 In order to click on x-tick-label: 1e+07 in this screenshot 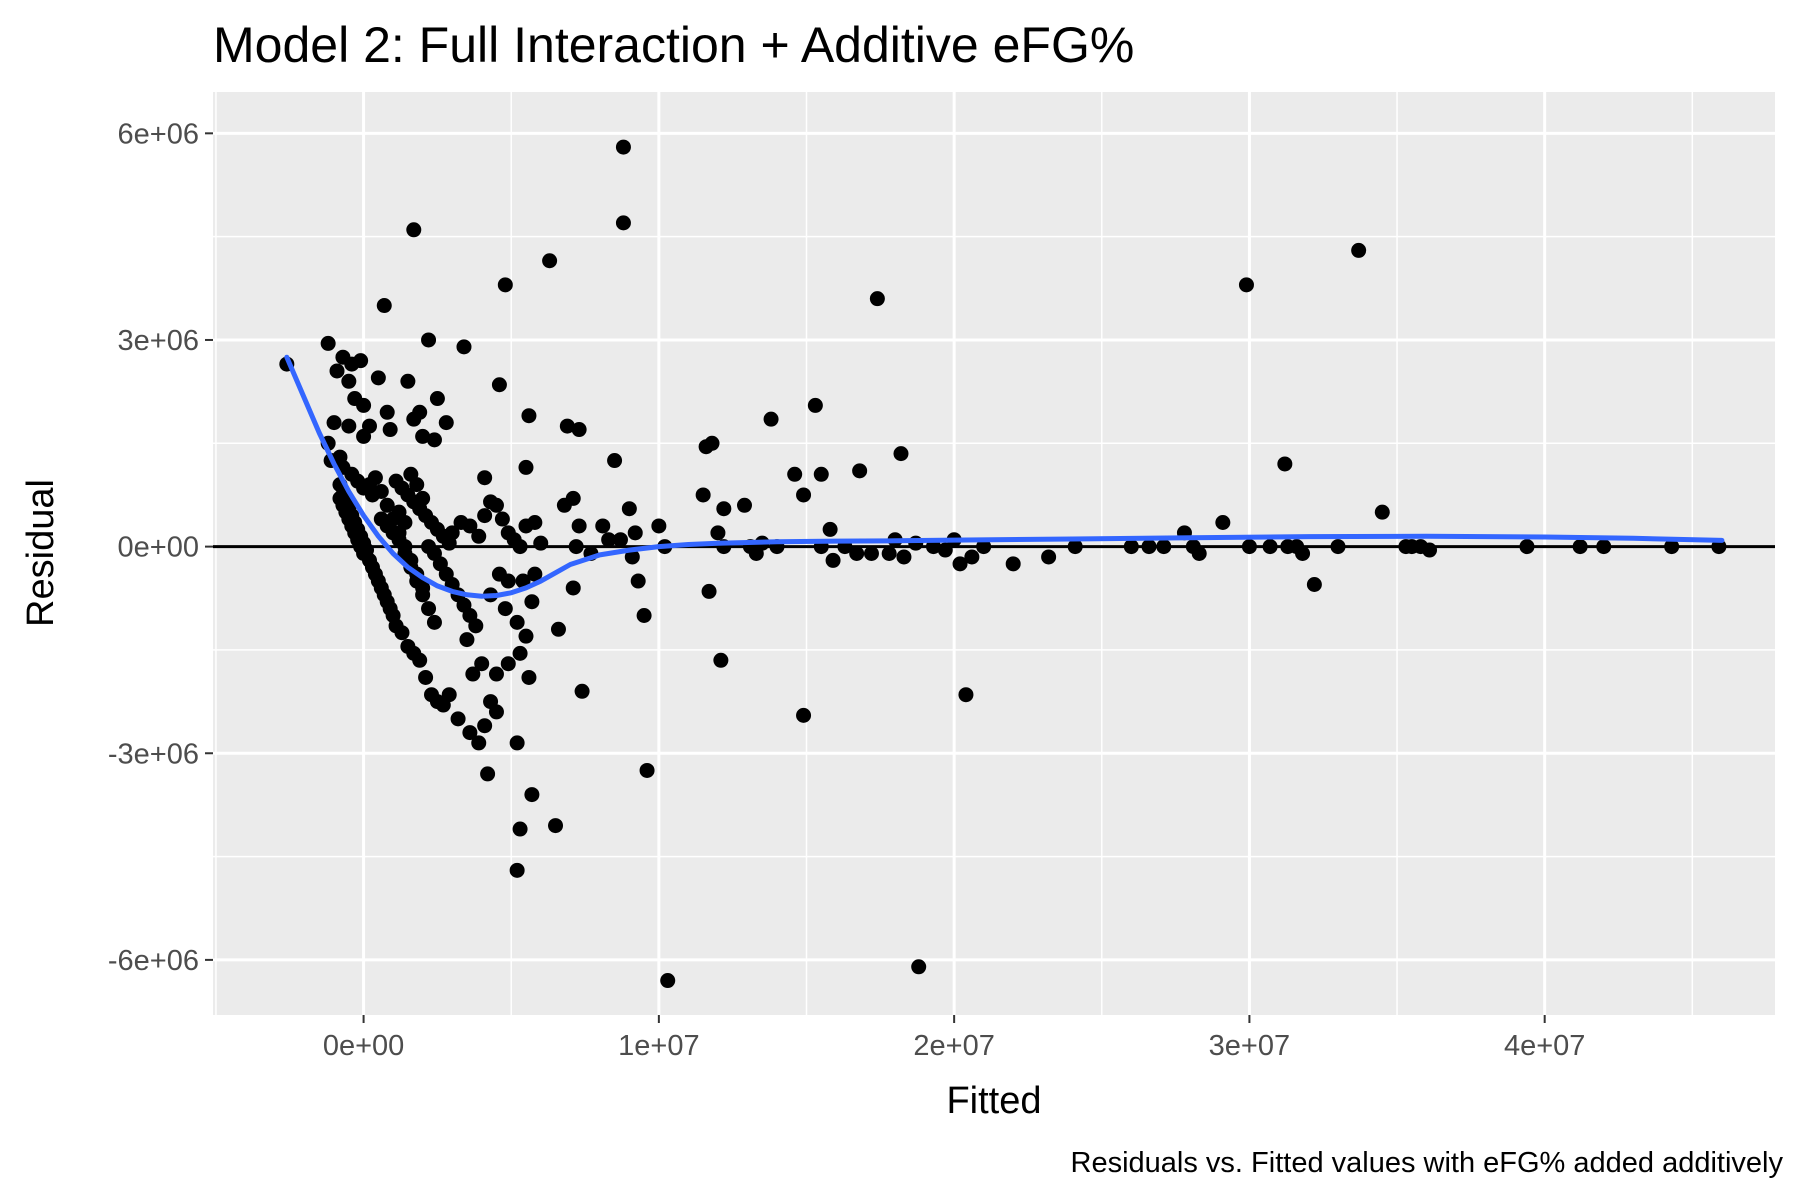, I will do `click(658, 1046)`.